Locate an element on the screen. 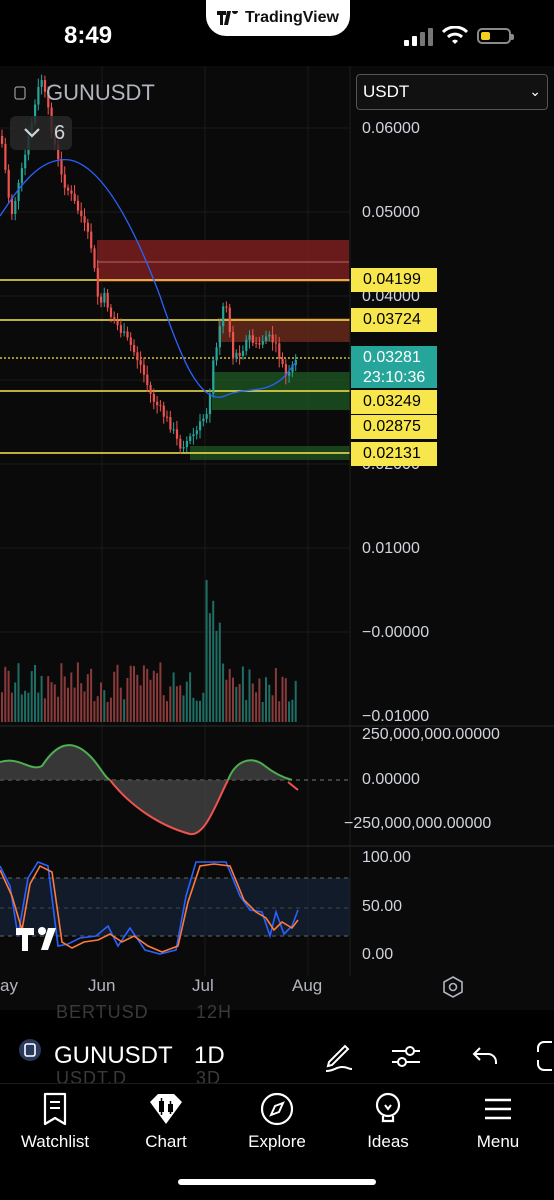 The width and height of the screenshot is (554, 1200). macd-fill-neg is located at coordinates (169, 807).